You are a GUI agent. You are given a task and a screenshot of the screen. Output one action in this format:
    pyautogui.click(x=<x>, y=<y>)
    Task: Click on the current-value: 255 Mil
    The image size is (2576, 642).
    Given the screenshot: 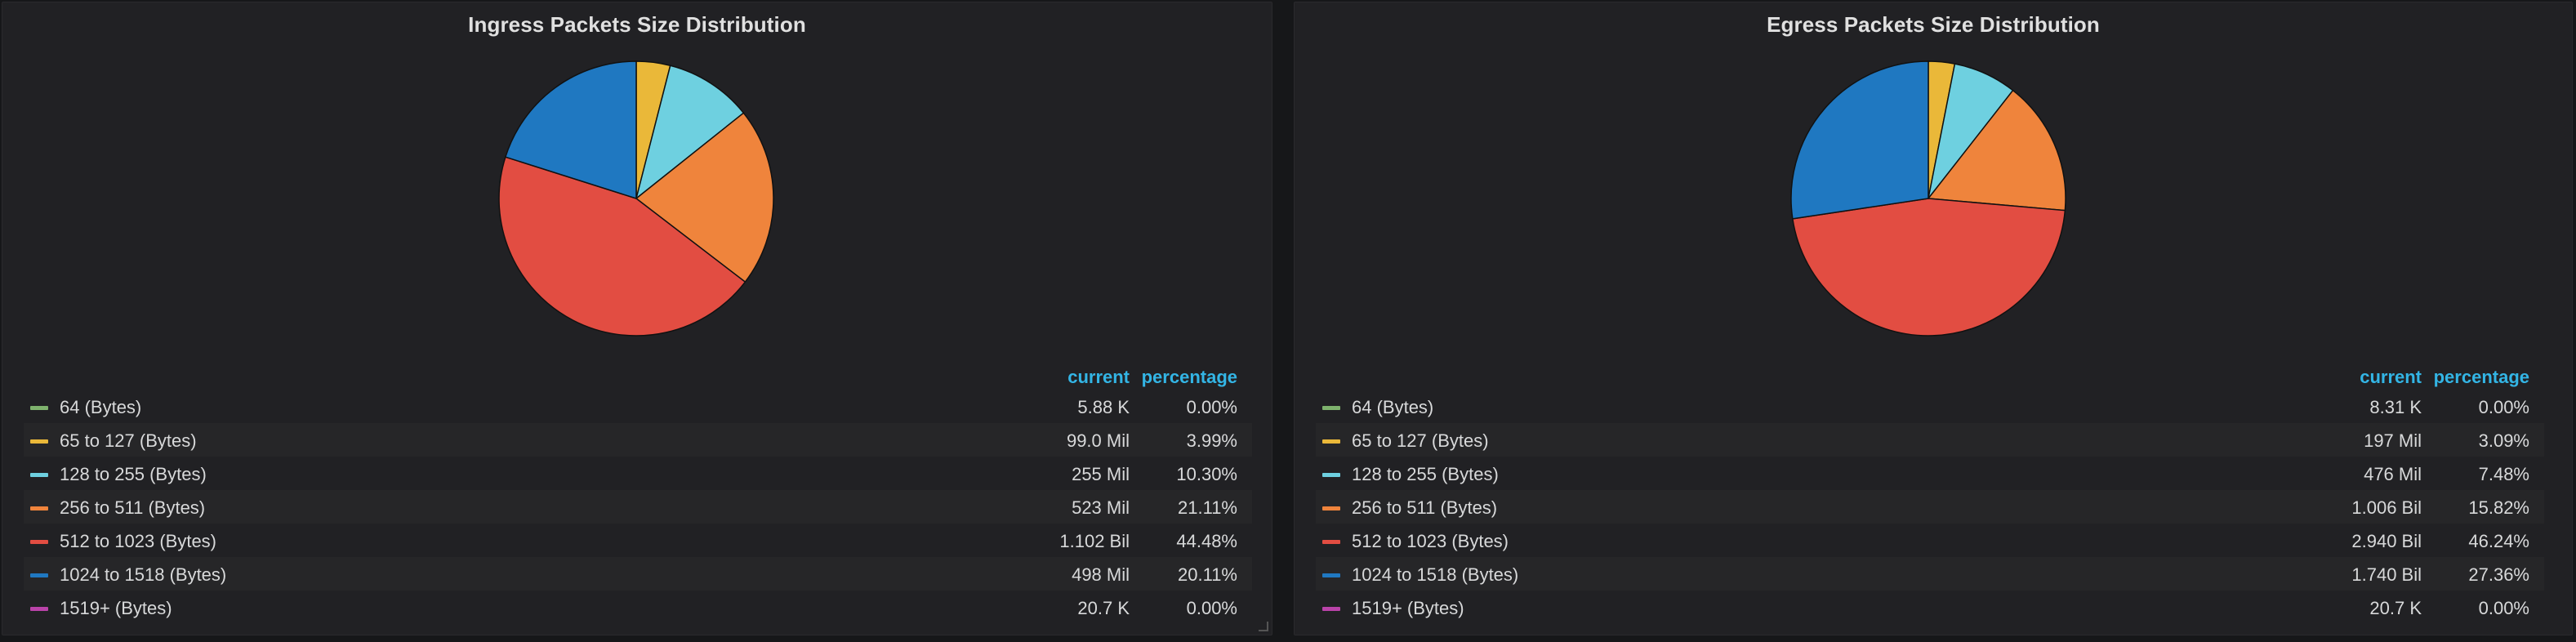 What is the action you would take?
    pyautogui.click(x=1101, y=474)
    